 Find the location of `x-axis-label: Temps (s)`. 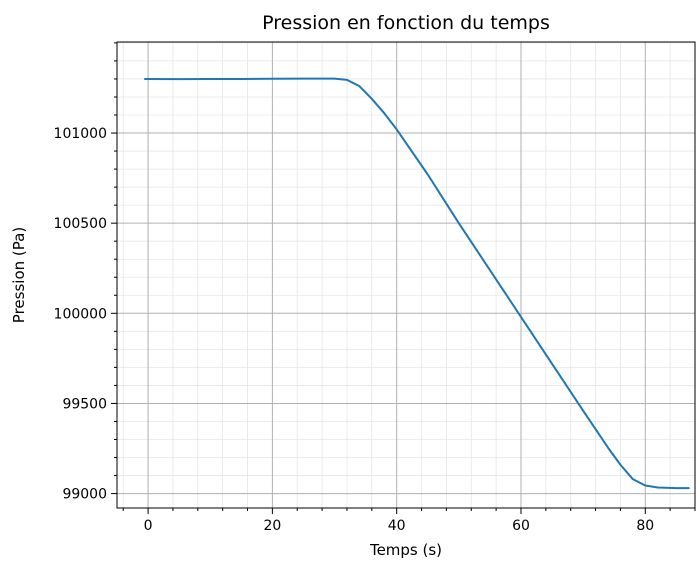

x-axis-label: Temps (s) is located at coordinates (405, 550).